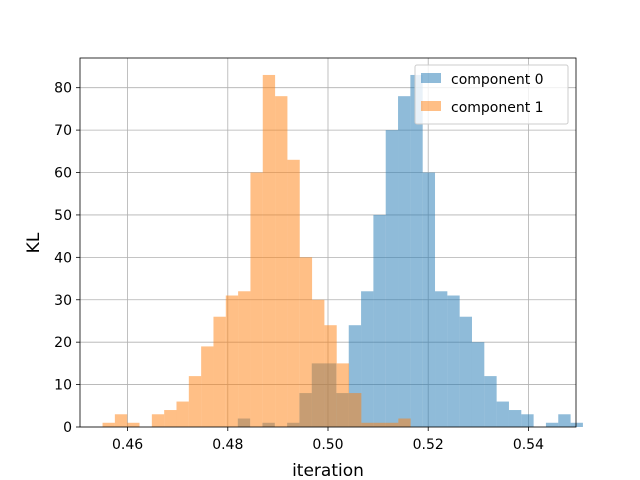  Describe the element at coordinates (63, 258) in the screenshot. I see `y-tick-label: 40` at that location.